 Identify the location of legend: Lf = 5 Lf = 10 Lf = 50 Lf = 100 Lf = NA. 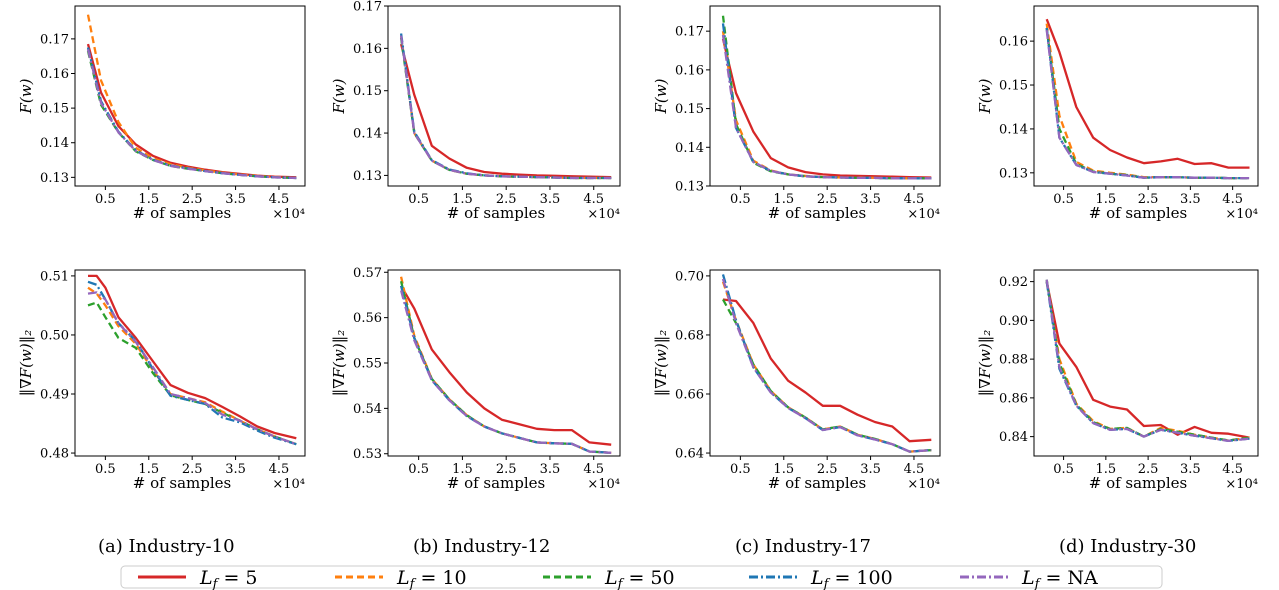
(641, 578).